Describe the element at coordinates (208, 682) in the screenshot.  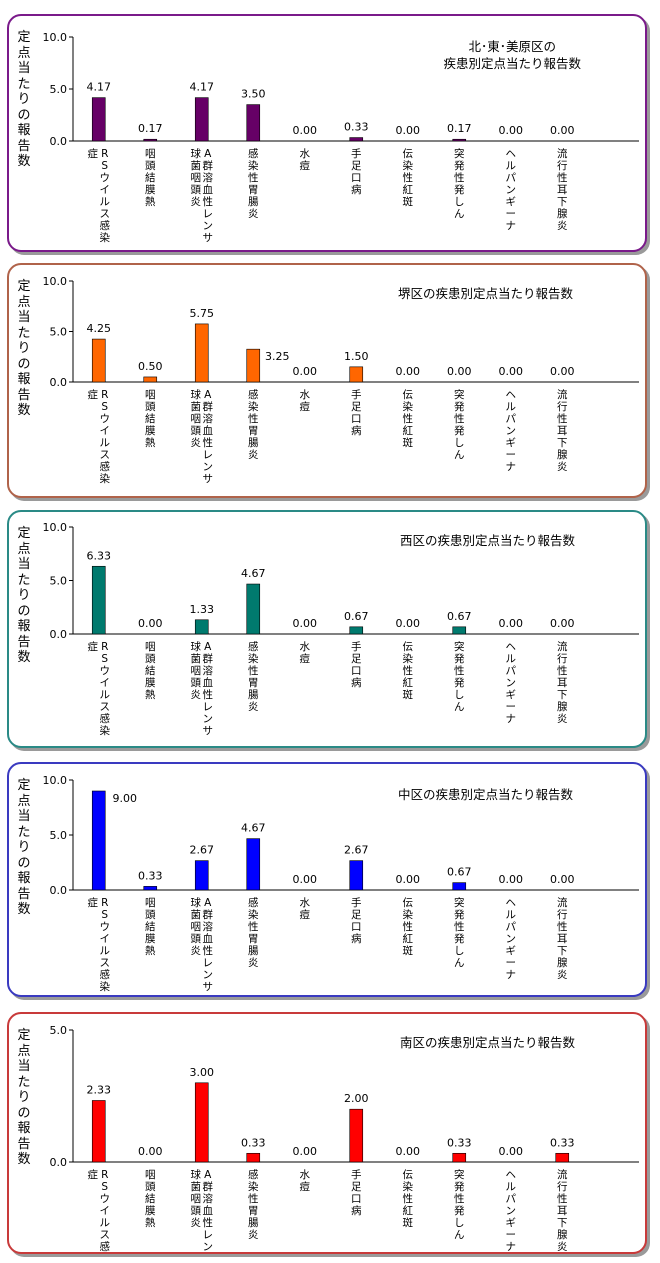
I see `svg-text: 血` at that location.